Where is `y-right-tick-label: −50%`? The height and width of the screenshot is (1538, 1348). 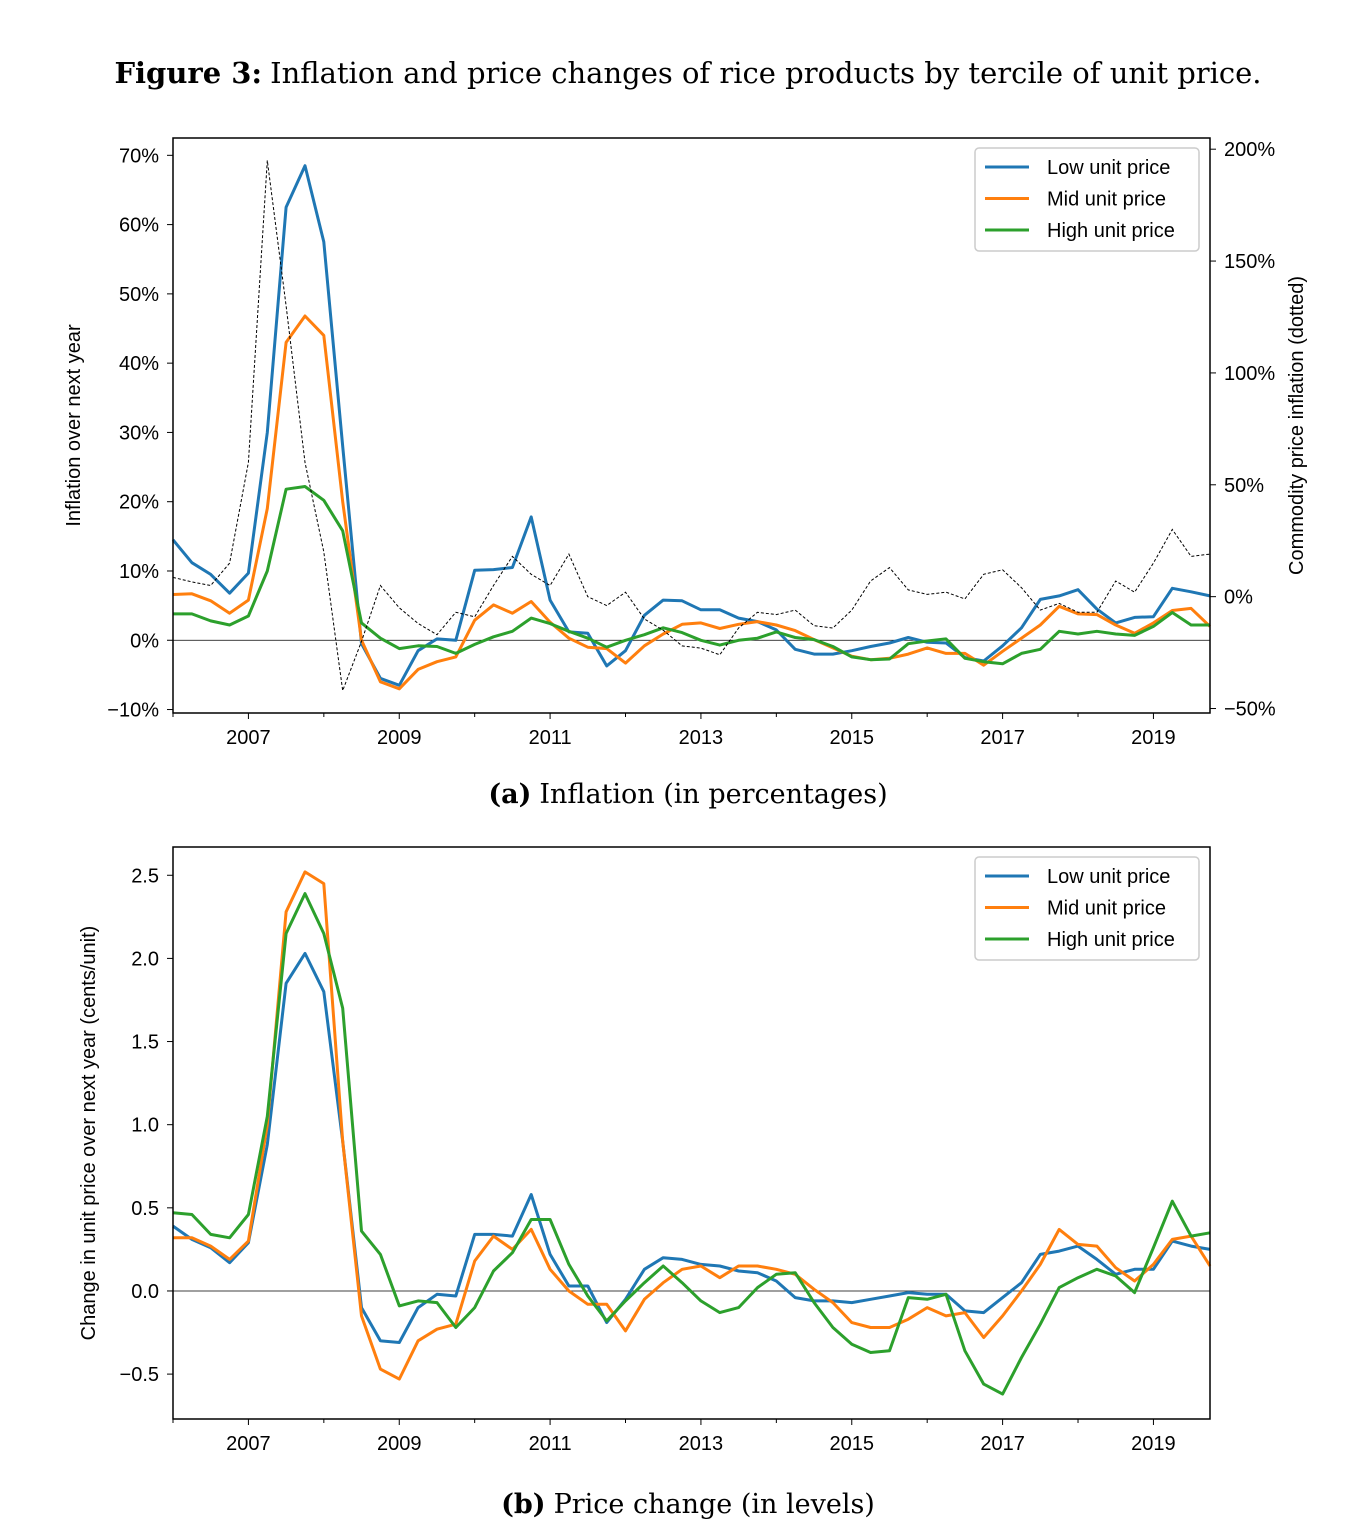 y-right-tick-label: −50% is located at coordinates (1250, 710).